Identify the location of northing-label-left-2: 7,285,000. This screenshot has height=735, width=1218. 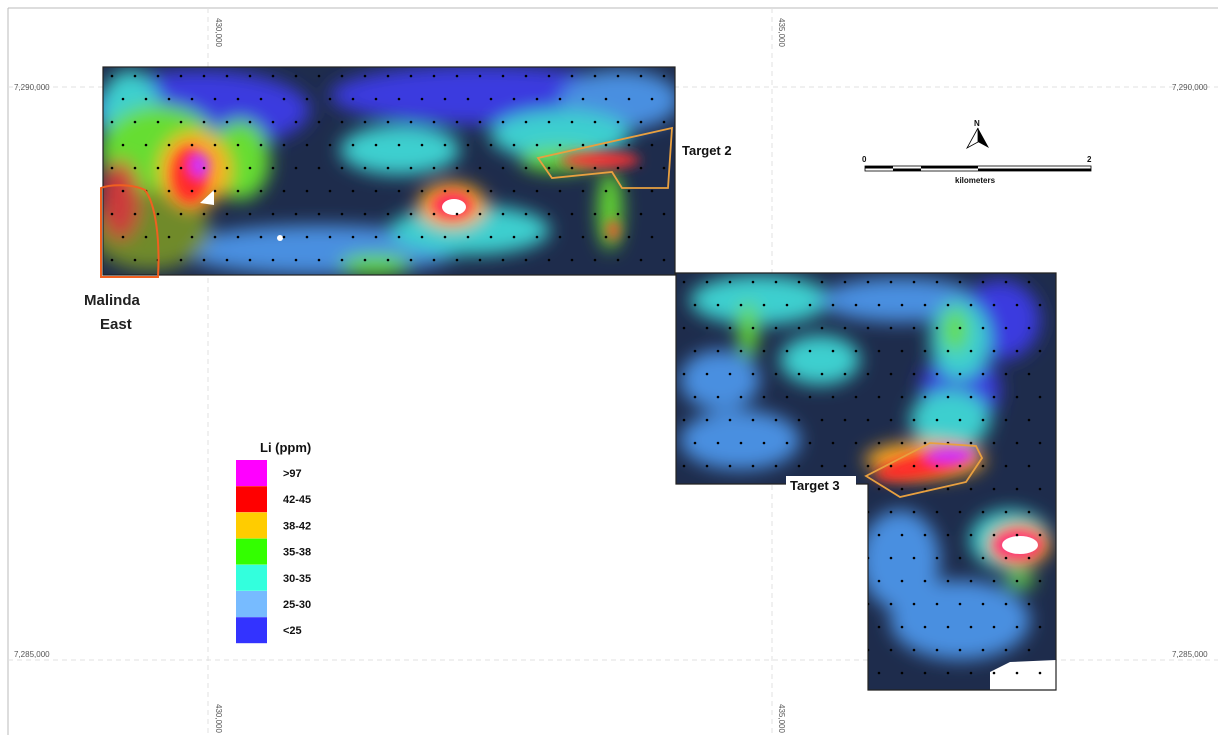
(32, 654).